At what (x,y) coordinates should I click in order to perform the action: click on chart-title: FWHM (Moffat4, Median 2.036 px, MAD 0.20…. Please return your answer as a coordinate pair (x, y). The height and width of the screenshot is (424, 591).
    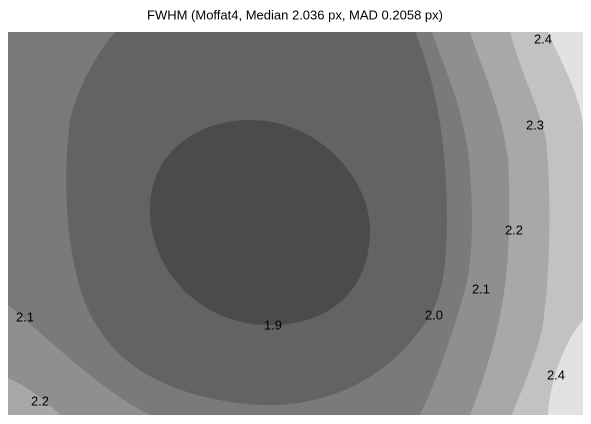
    Looking at the image, I should click on (295, 14).